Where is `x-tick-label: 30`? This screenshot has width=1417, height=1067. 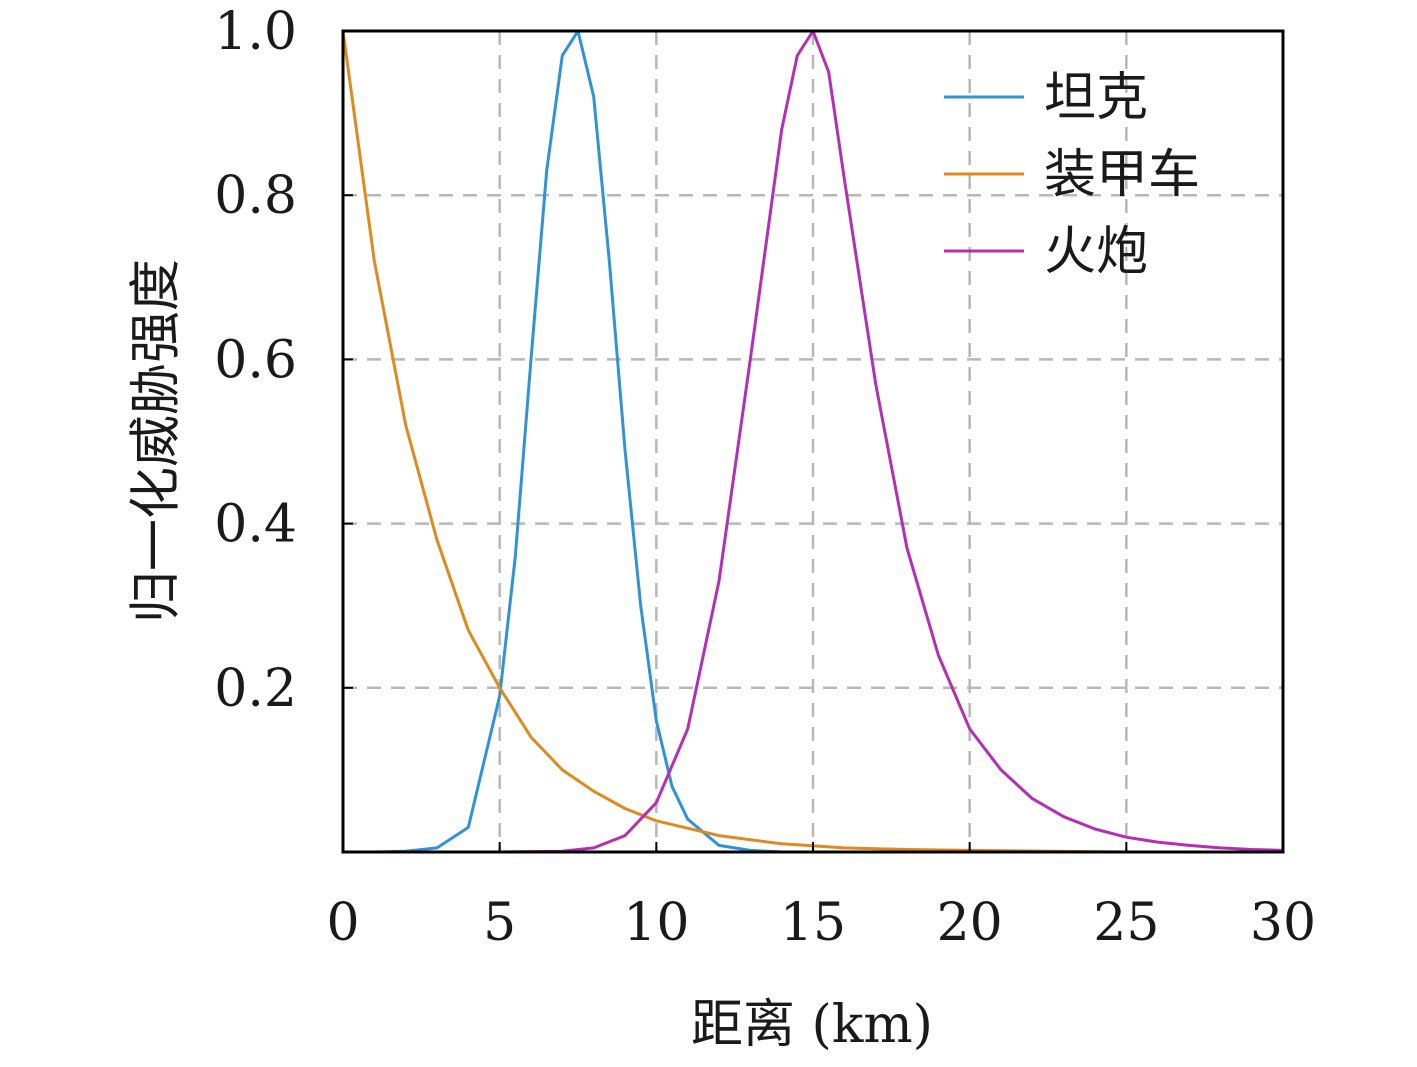 x-tick-label: 30 is located at coordinates (1283, 923).